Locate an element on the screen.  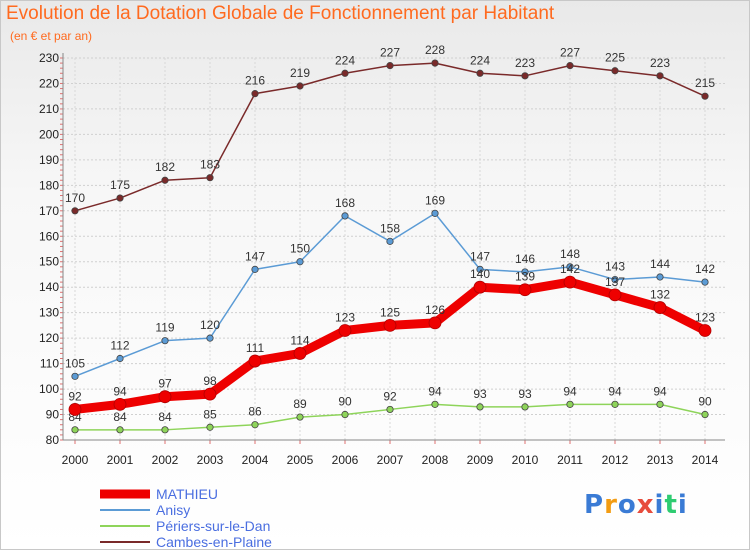
data-label: 123 is located at coordinates (705, 317).